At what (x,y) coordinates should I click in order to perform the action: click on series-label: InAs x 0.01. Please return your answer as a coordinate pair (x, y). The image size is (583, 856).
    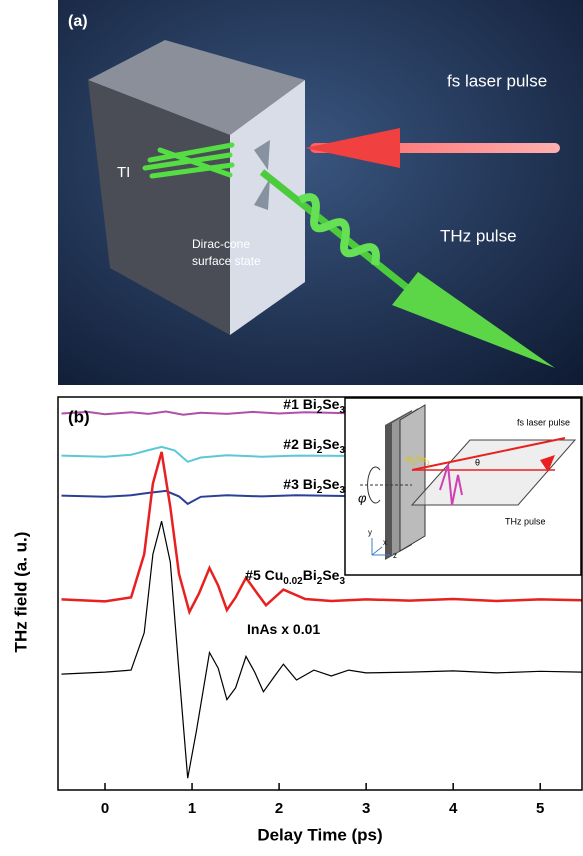
    Looking at the image, I should click on (283, 629).